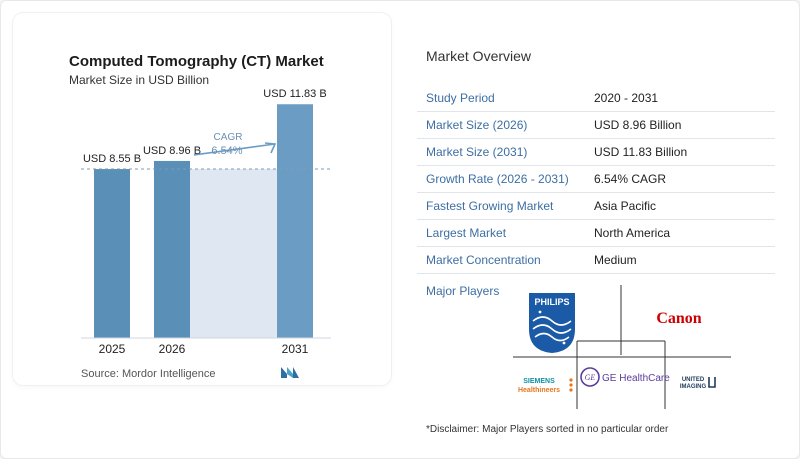  Describe the element at coordinates (295, 349) in the screenshot. I see `category-label-2031: 2031` at that location.